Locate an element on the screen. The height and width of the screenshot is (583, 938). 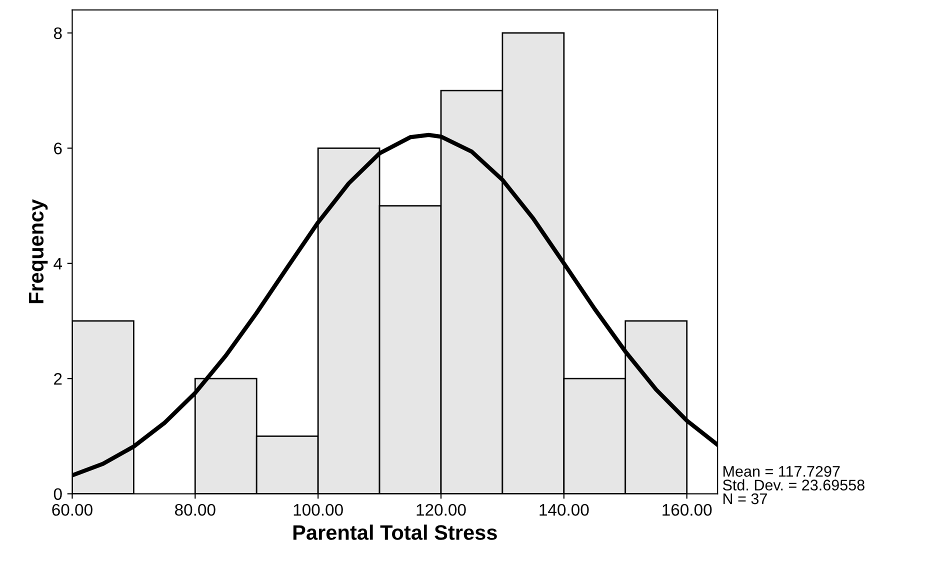
text: Mean = 117.7297 Std. Dev. = 23.69558 N = 37 is located at coordinates (793, 485).